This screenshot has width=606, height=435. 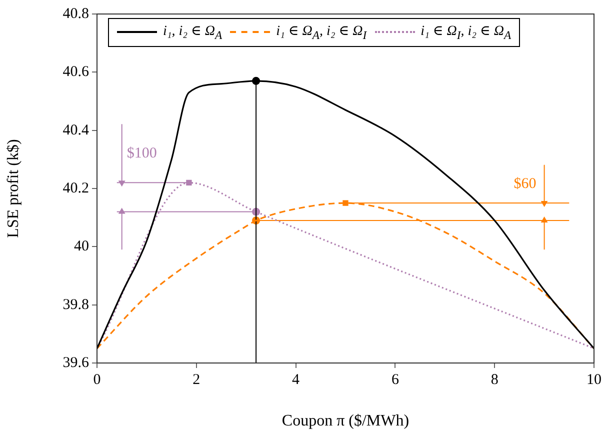 I want to click on y-tick-label: 40, so click(x=81, y=246).